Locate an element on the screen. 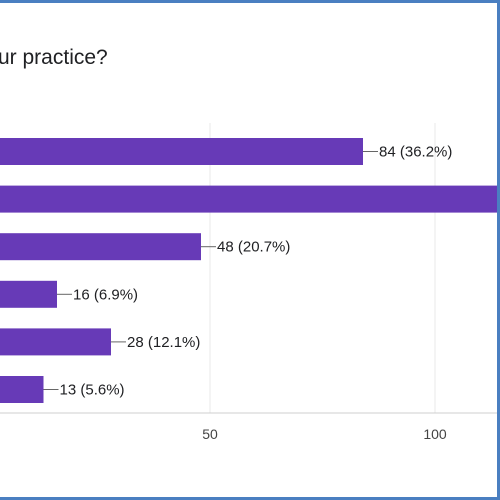  chart-title: ur practice? is located at coordinates (54, 57).